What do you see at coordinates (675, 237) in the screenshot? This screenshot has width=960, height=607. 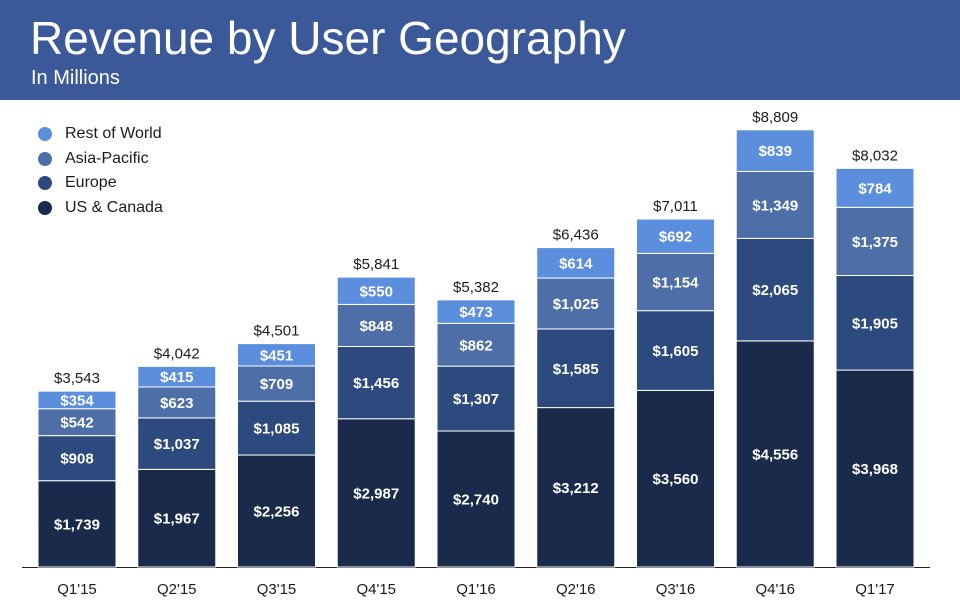 I see `data-label-rest-of-world: $692` at bounding box center [675, 237].